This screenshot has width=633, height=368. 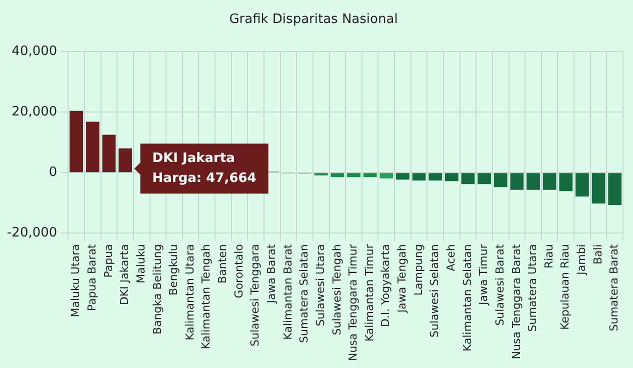 I want to click on annotation: Harga: 47,664, so click(x=204, y=178).